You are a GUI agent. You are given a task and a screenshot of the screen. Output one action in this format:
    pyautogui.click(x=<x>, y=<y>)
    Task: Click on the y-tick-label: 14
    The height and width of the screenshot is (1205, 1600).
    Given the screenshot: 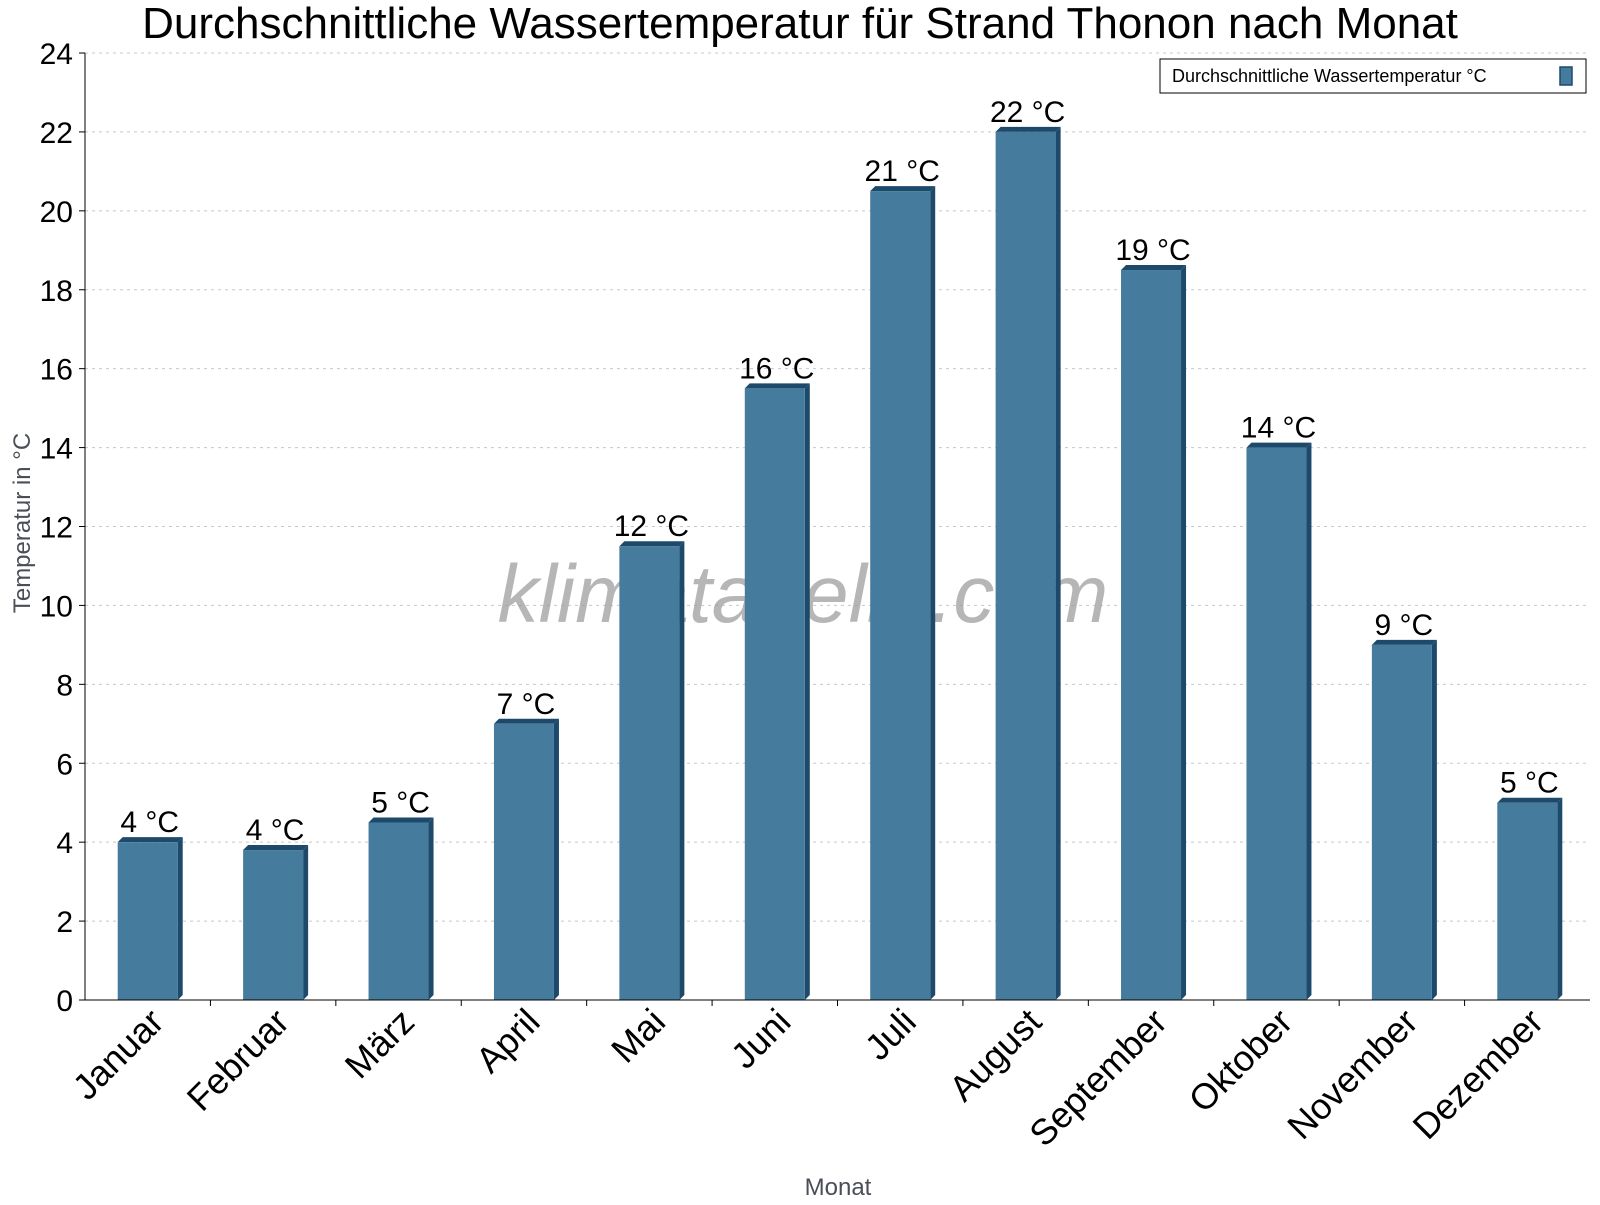 What is the action you would take?
    pyautogui.click(x=56, y=449)
    